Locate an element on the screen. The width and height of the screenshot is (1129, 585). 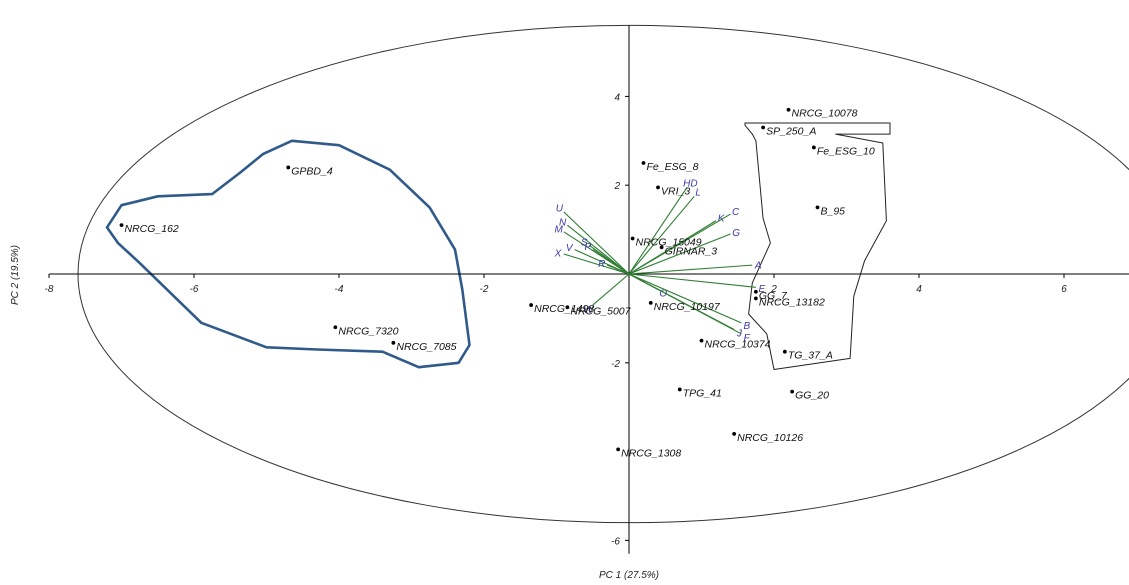
point-label-NRCG_10126: NRCG_10126 is located at coordinates (770, 438).